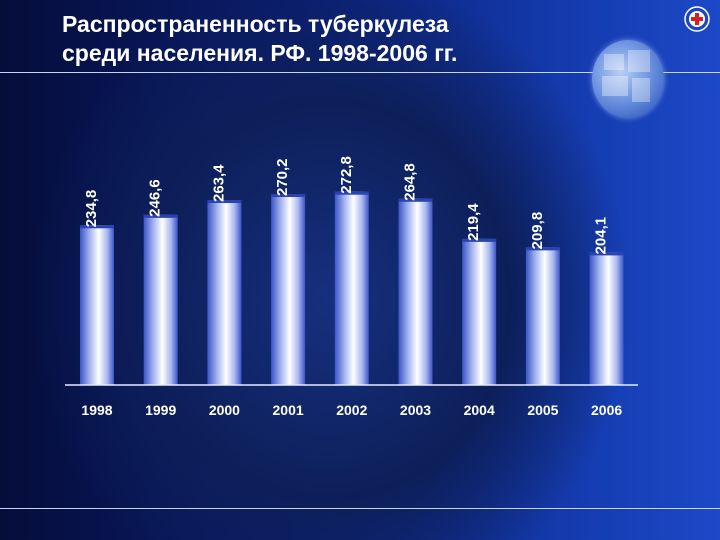 Image resolution: width=720 pixels, height=540 pixels. I want to click on bar-2001, so click(288, 289).